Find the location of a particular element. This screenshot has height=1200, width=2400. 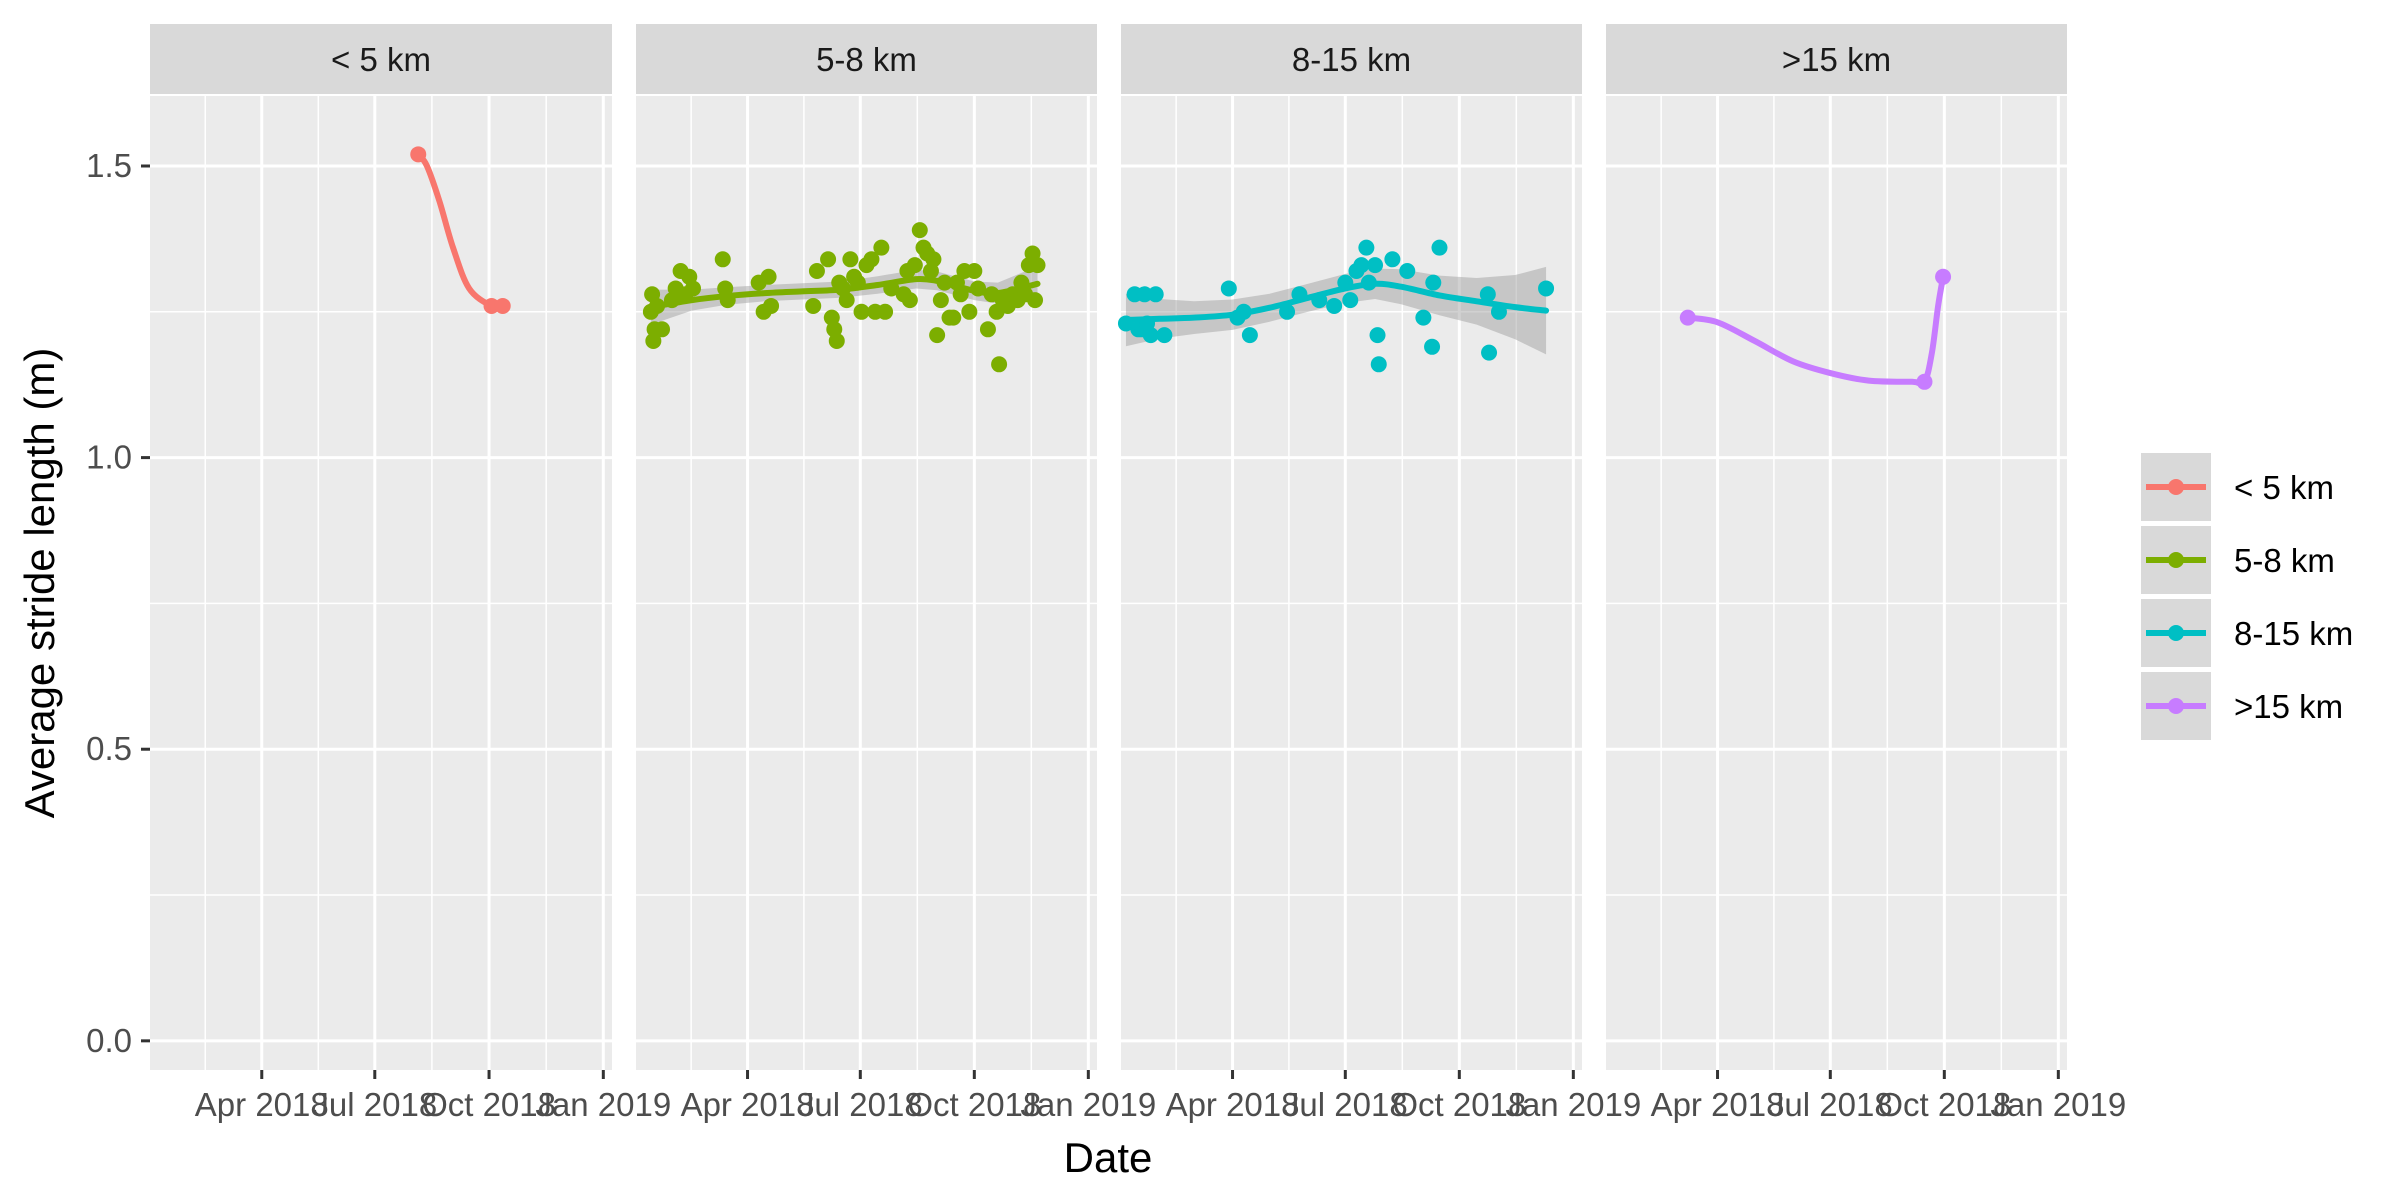

legend-item: < 5 km is located at coordinates (2236, 487).